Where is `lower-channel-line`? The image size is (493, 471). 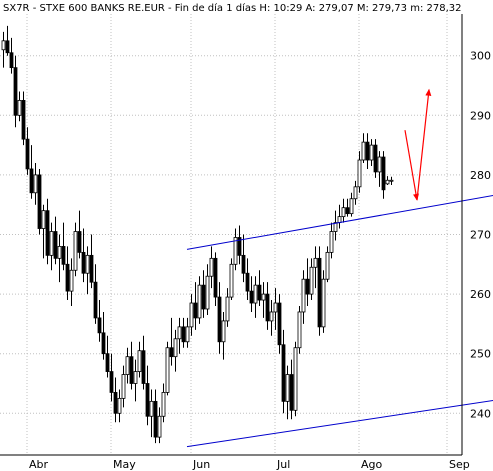
lower-channel-line is located at coordinates (339, 423).